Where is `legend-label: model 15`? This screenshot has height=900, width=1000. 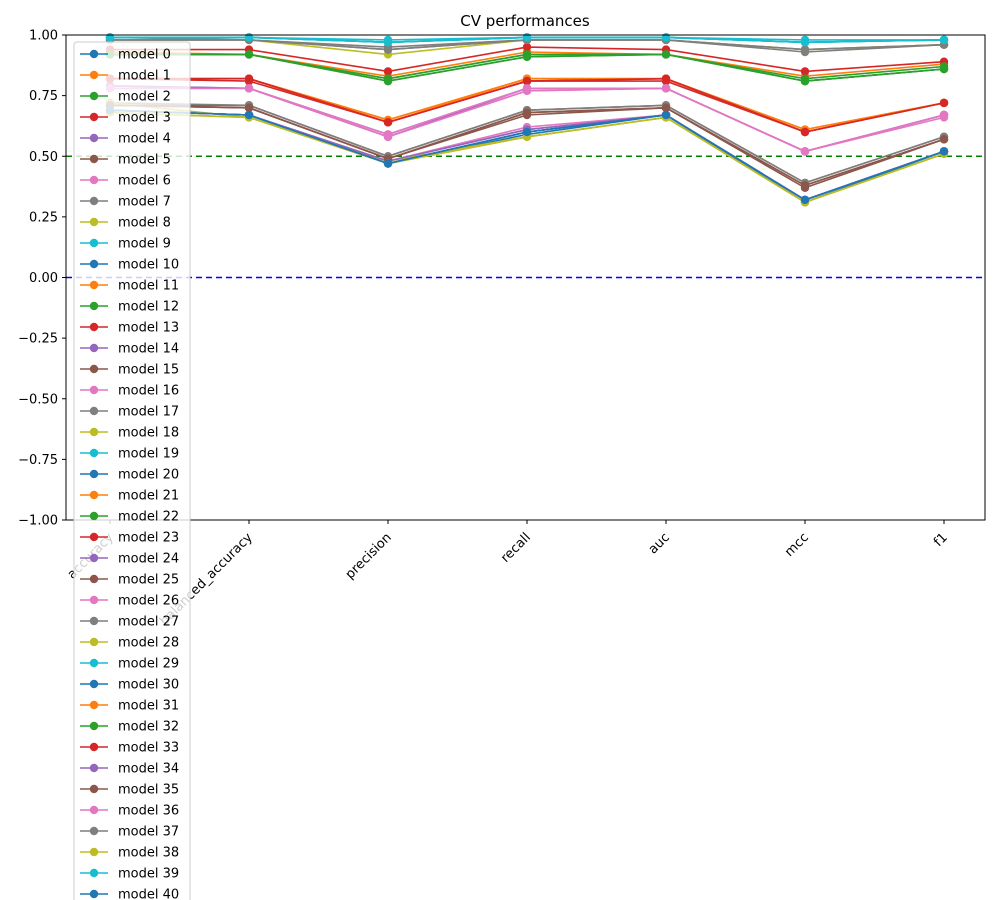
legend-label: model 15 is located at coordinates (148, 370).